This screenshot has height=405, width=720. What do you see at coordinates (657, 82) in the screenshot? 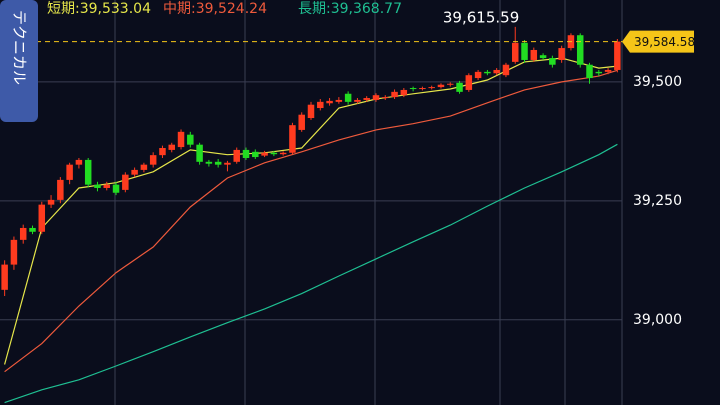
I see `y-tick-label: 39,500` at bounding box center [657, 82].